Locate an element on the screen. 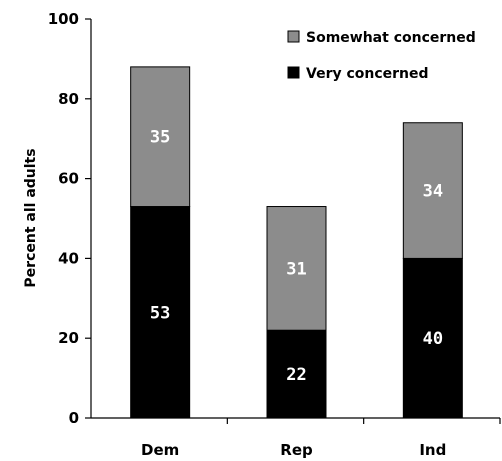 Image resolution: width=502 pixels, height=461 pixels. y-tick-label: 20 is located at coordinates (68, 338).